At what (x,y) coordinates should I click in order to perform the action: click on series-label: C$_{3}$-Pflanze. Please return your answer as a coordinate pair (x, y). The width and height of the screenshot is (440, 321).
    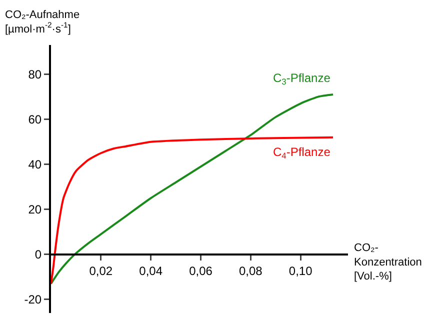
    Looking at the image, I should click on (302, 79).